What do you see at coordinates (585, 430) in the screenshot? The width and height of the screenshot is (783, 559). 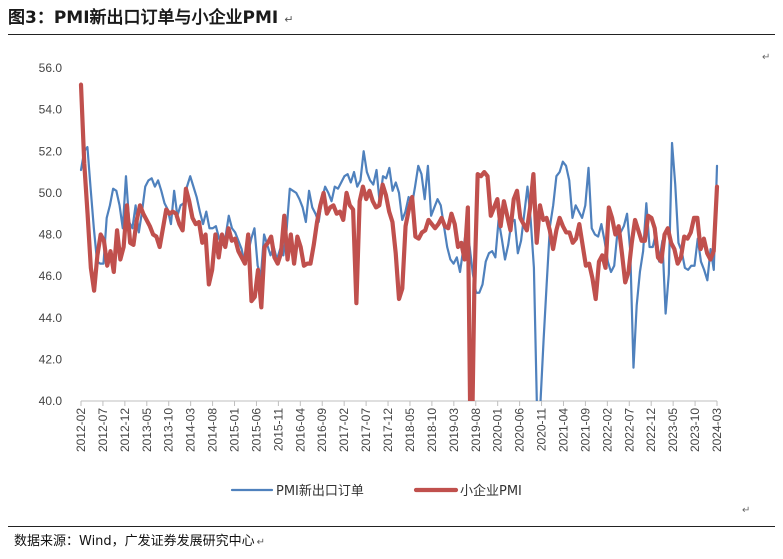 I see `x-tick-label: 2021-09` at bounding box center [585, 430].